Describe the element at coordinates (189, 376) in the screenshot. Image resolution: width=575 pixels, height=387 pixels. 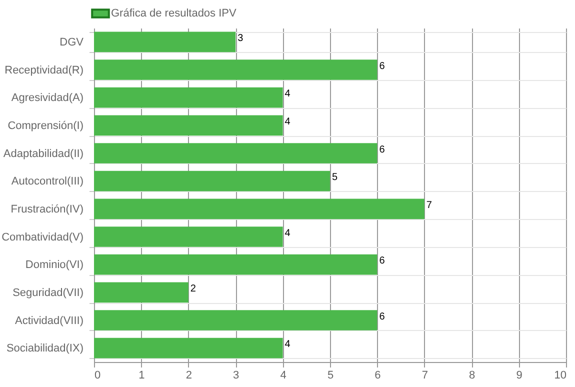
I see `x-tick-label: 2` at that location.